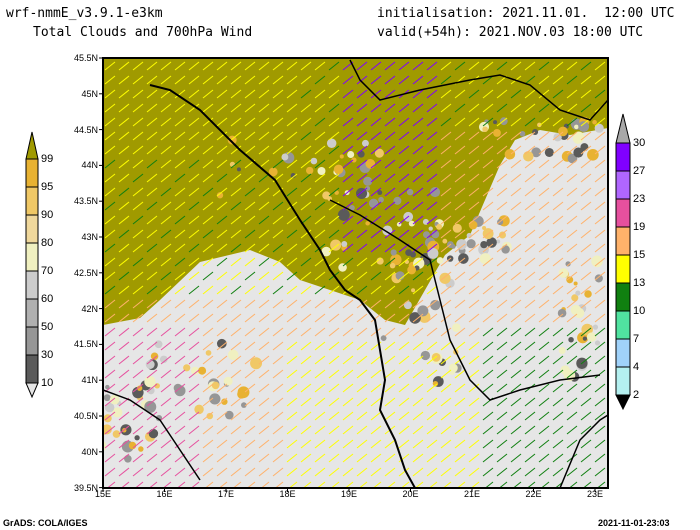  I want to click on latitude-label: 45N, so click(89, 93).